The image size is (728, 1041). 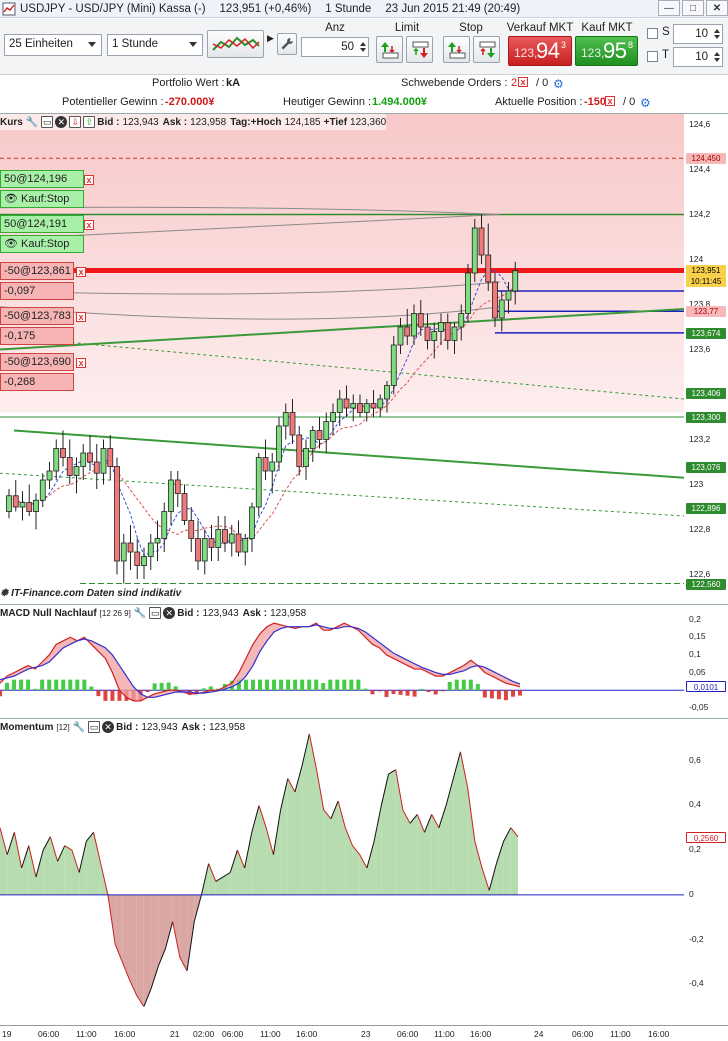 I want to click on move-up-icon: ⇧, so click(x=89, y=122).